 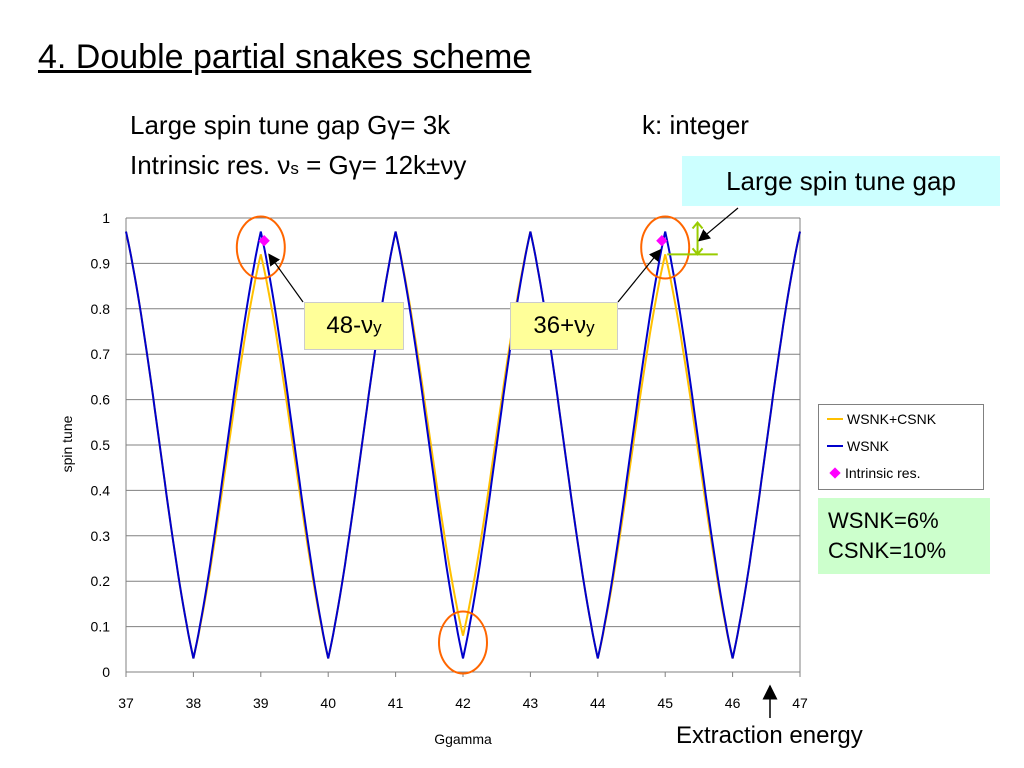 What do you see at coordinates (835, 419) in the screenshot?
I see `legend-swatch-wsnk-csnk` at bounding box center [835, 419].